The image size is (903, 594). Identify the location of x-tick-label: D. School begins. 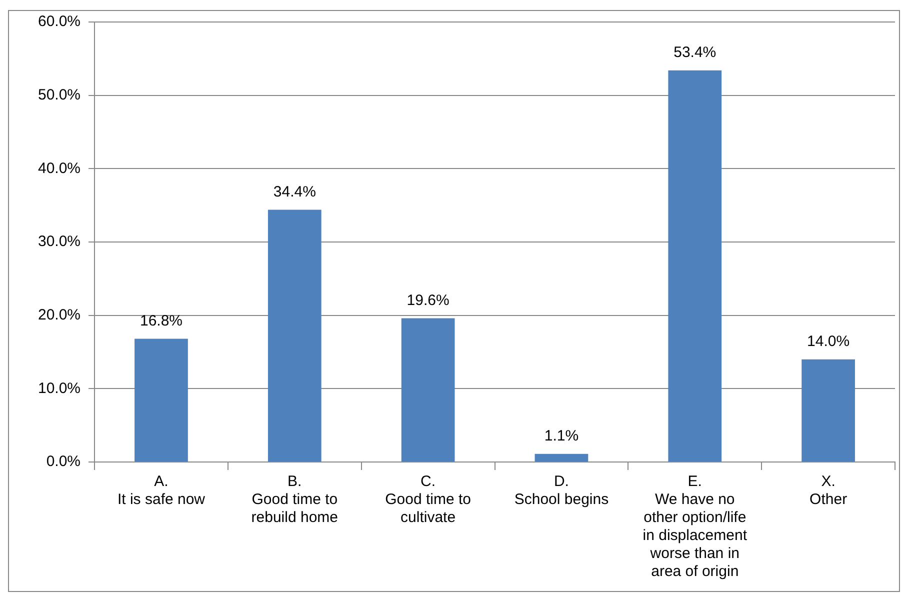
(561, 490).